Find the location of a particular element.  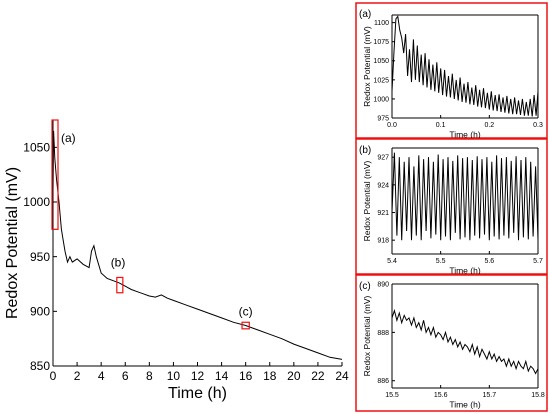

highlight-box-c is located at coordinates (245, 325).